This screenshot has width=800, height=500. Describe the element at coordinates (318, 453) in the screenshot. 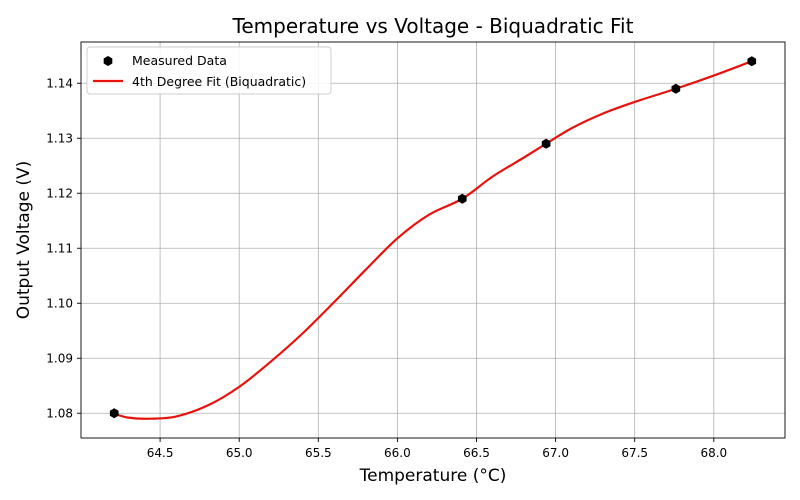

I see `x-tick-label-2: 65.5` at that location.